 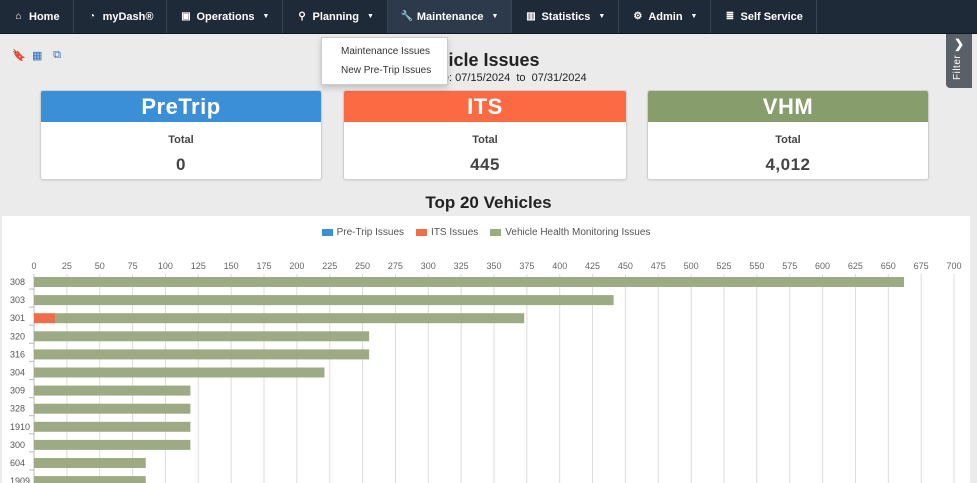 What do you see at coordinates (17, 336) in the screenshot?
I see `y-tick-label: 320` at bounding box center [17, 336].